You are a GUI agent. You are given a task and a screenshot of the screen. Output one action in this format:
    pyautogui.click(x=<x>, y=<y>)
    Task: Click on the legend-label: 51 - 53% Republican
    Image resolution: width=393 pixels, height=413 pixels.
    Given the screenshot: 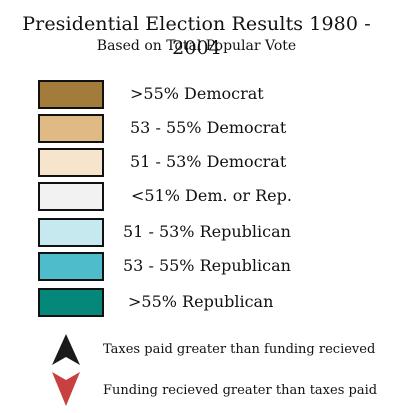 What is the action you would take?
    pyautogui.click(x=207, y=231)
    